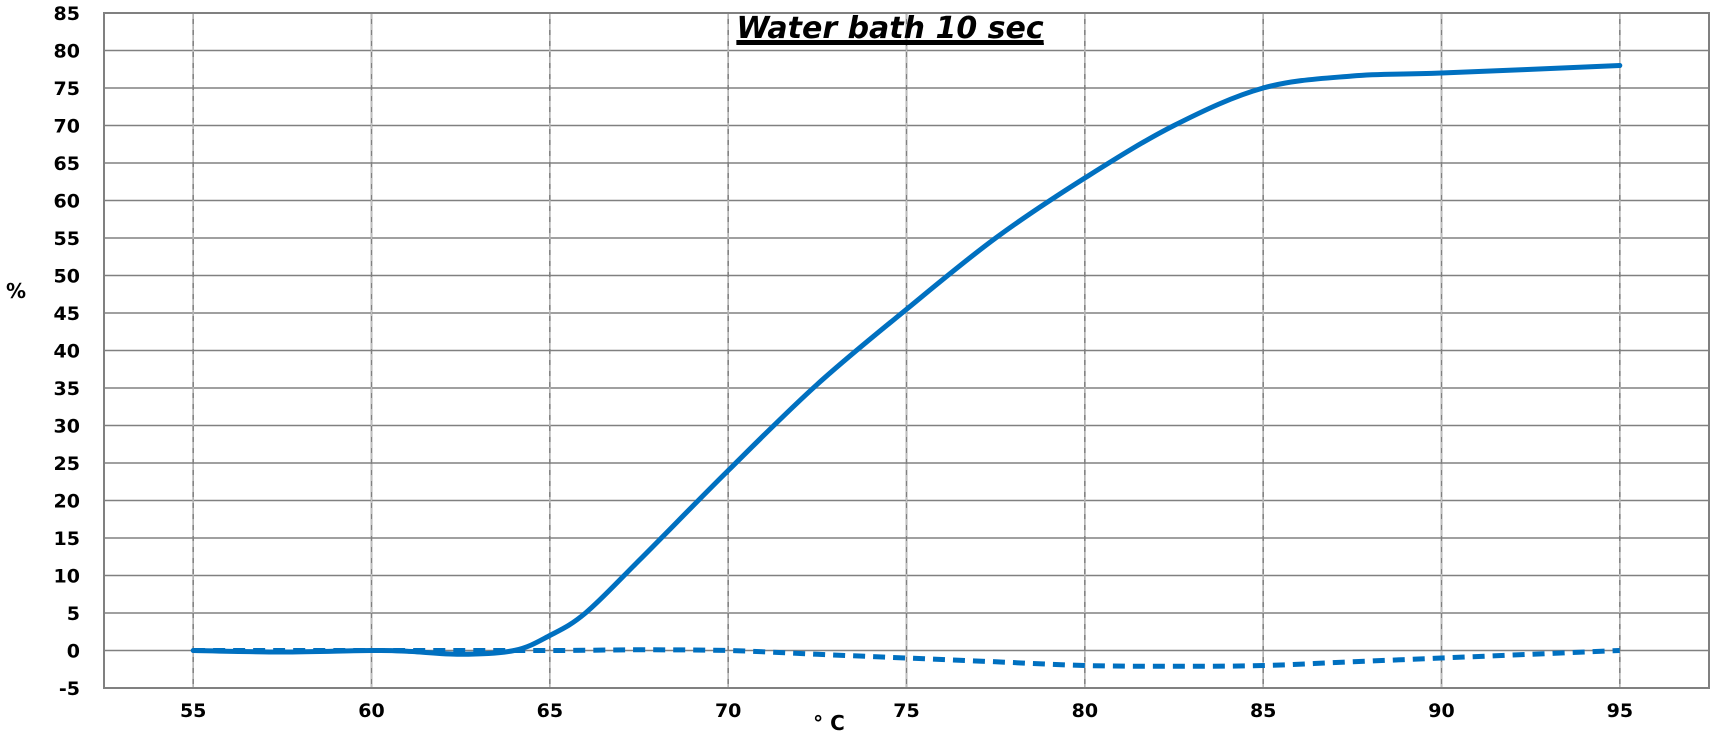  What do you see at coordinates (906, 711) in the screenshot?
I see `x-tick-label: 75` at bounding box center [906, 711].